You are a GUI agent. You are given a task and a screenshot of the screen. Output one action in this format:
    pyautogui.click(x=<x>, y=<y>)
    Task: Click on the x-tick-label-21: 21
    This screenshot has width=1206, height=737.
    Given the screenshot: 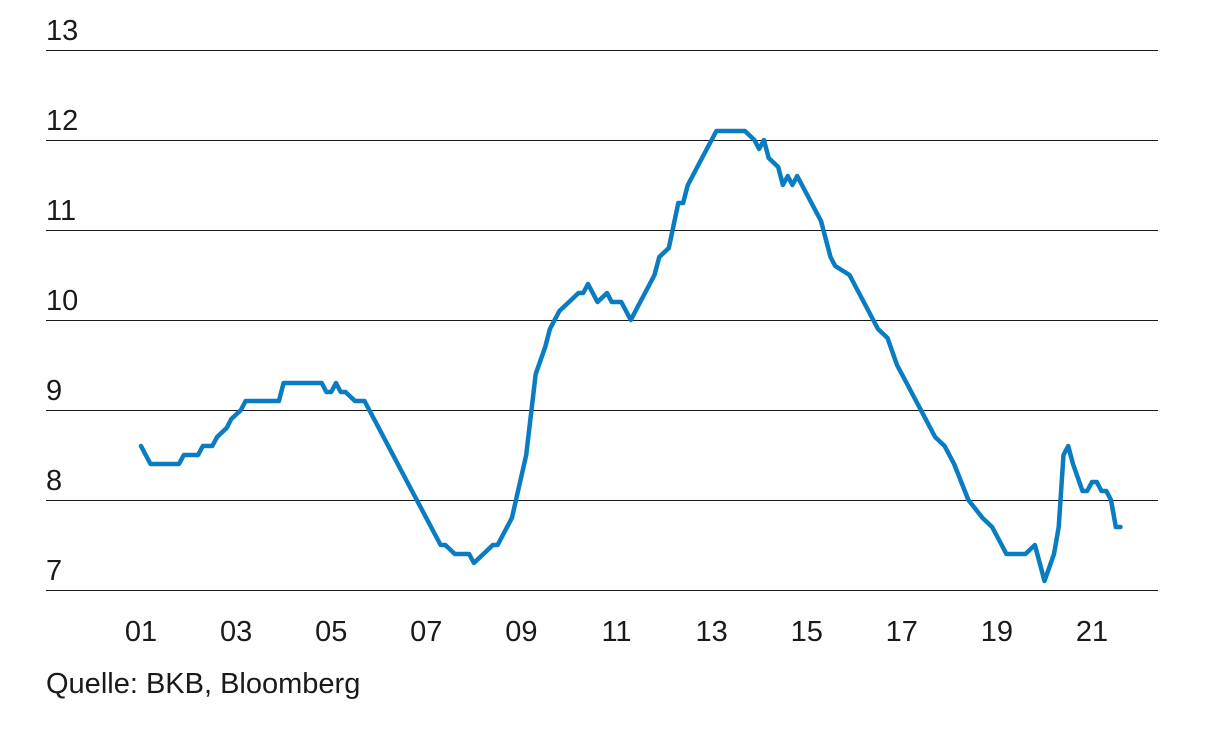 What is the action you would take?
    pyautogui.click(x=1092, y=632)
    